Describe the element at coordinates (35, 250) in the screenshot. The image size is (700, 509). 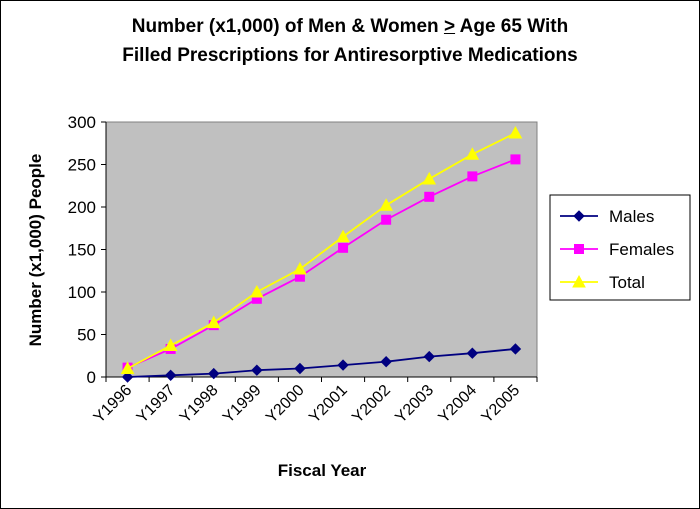
I see `y-axis-label: Number (x1,000) People` at that location.